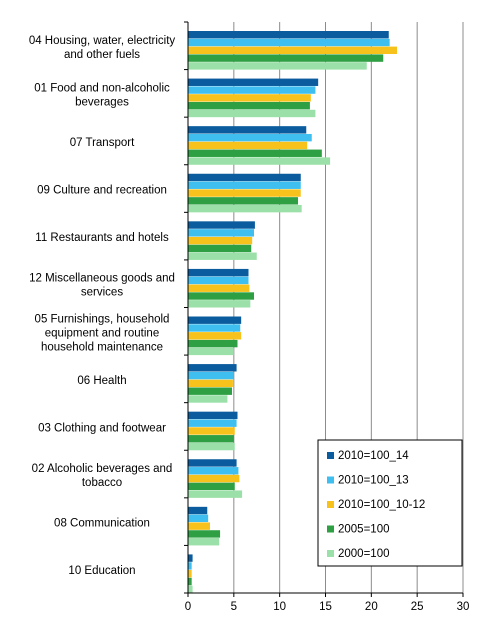 The image size is (490, 641). I want to click on legend-label: 2005=100, so click(364, 530).